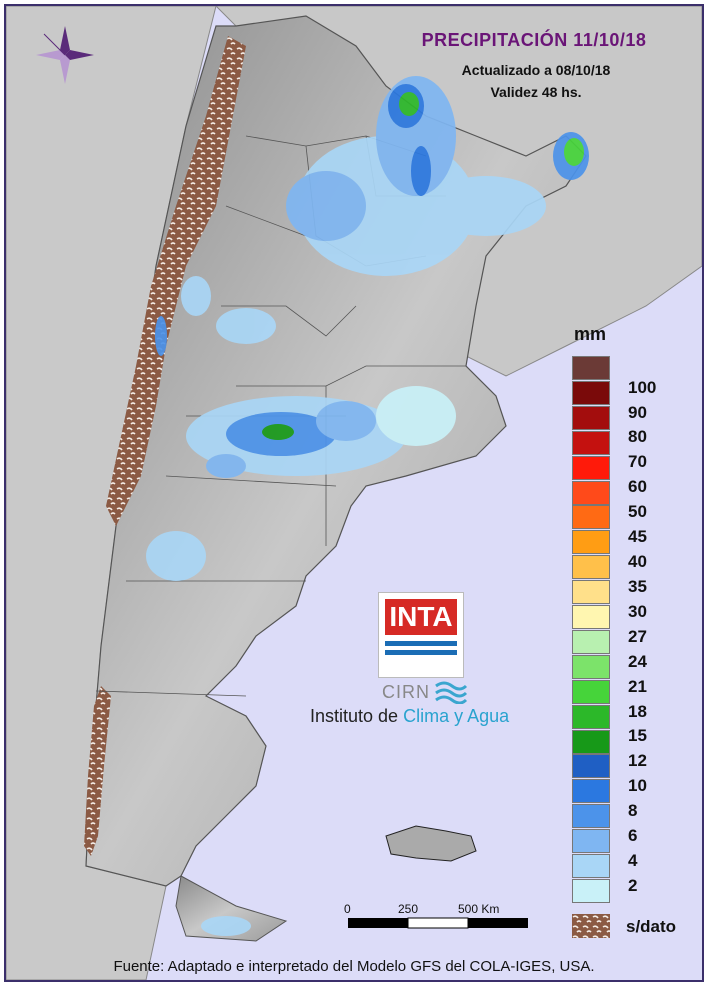 The height and width of the screenshot is (984, 708). Describe the element at coordinates (637, 636) in the screenshot. I see `legend-label: 27` at that location.